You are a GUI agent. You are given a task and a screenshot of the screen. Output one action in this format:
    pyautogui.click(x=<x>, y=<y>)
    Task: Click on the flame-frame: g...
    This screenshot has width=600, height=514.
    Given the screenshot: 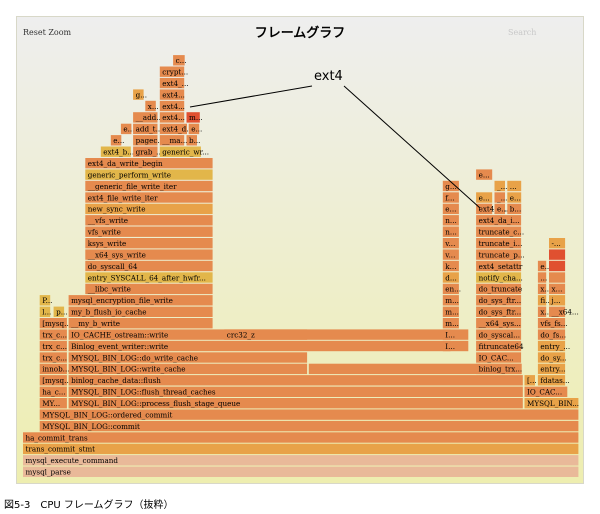 What is the action you would take?
    pyautogui.click(x=140, y=94)
    